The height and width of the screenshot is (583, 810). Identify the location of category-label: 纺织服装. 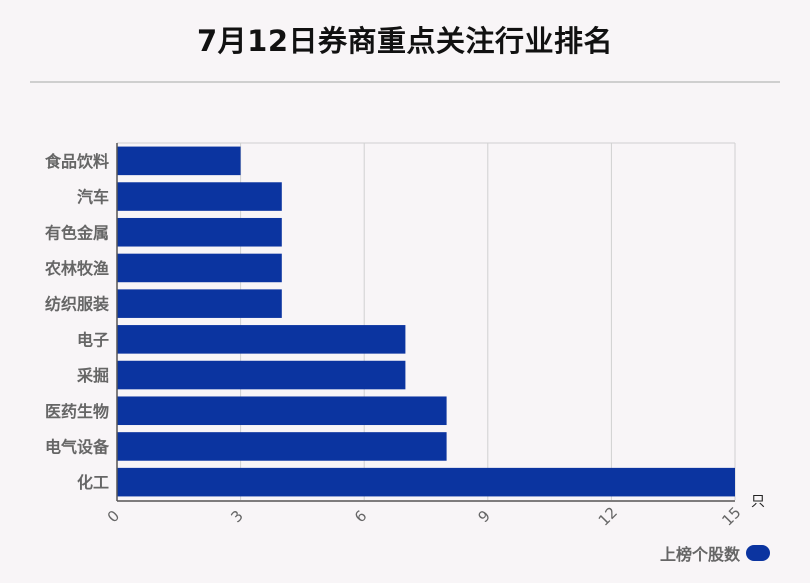
(77, 304).